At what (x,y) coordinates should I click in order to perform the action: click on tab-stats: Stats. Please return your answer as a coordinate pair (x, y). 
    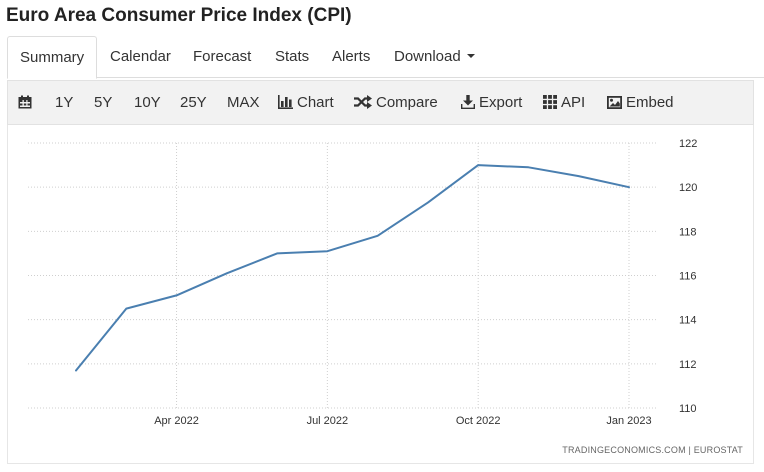
    Looking at the image, I should click on (292, 56).